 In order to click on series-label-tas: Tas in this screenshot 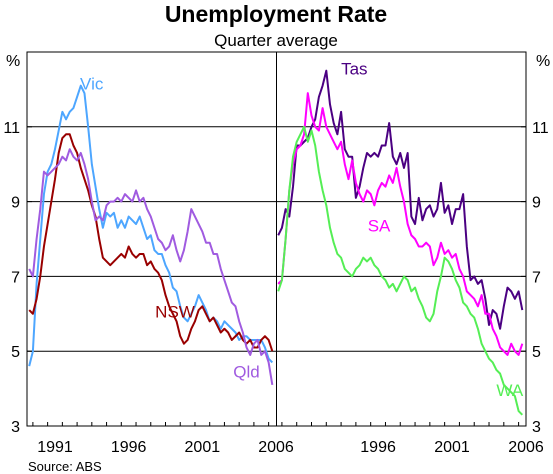, I will do `click(354, 68)`.